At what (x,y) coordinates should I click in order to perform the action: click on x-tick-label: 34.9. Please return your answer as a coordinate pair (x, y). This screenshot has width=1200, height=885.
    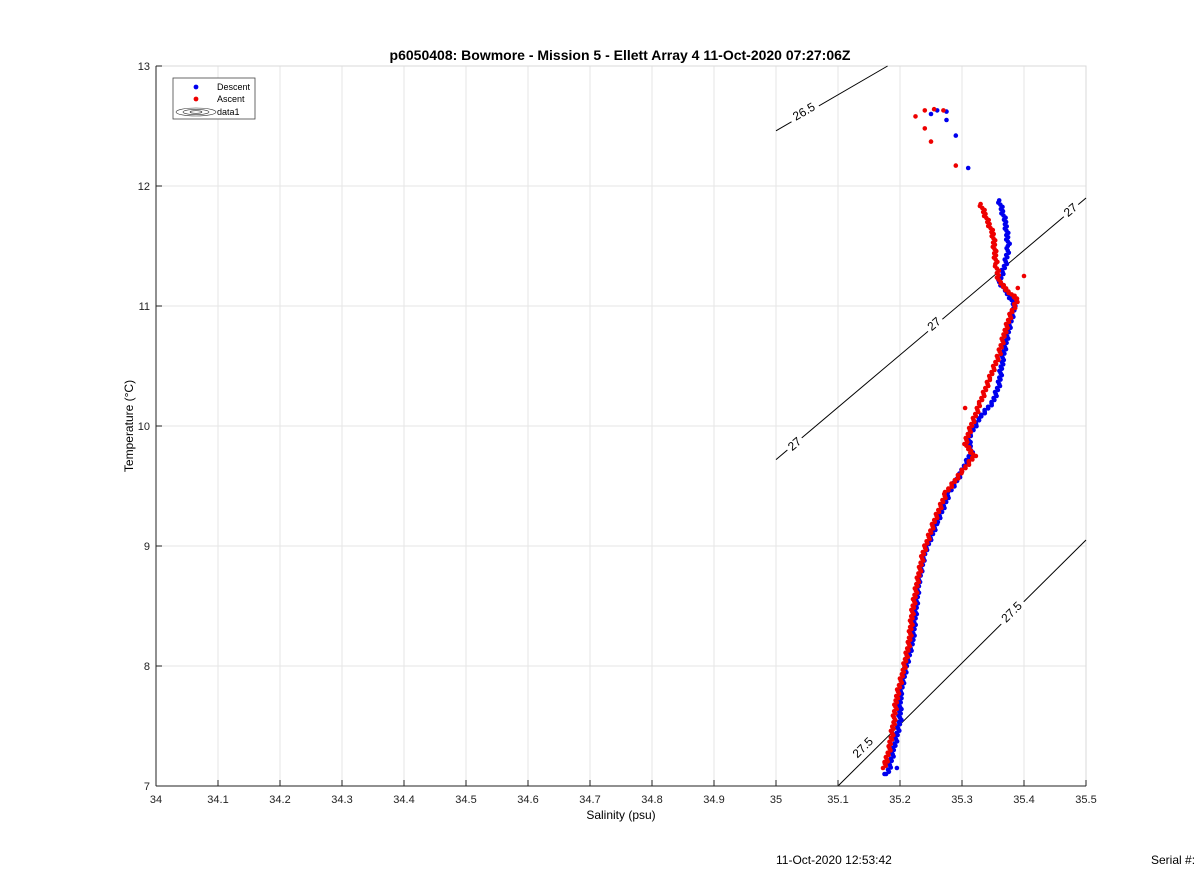
    Looking at the image, I should click on (713, 800).